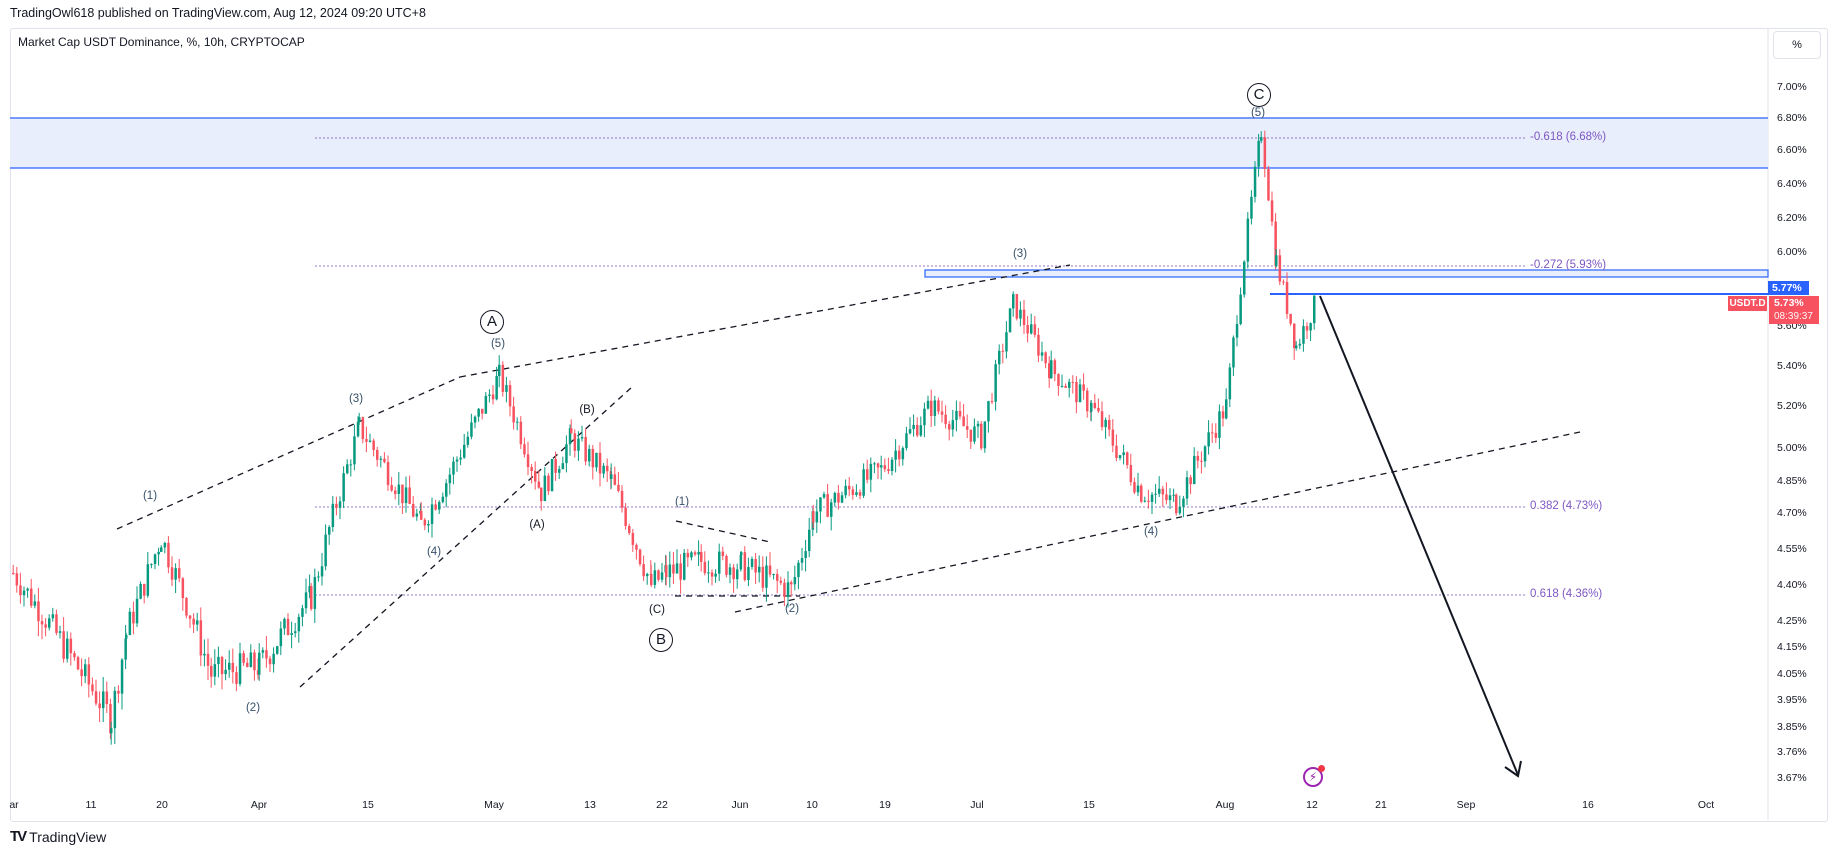 The image size is (1835, 854). Describe the element at coordinates (587, 410) in the screenshot. I see `wave-label: (B)` at that location.